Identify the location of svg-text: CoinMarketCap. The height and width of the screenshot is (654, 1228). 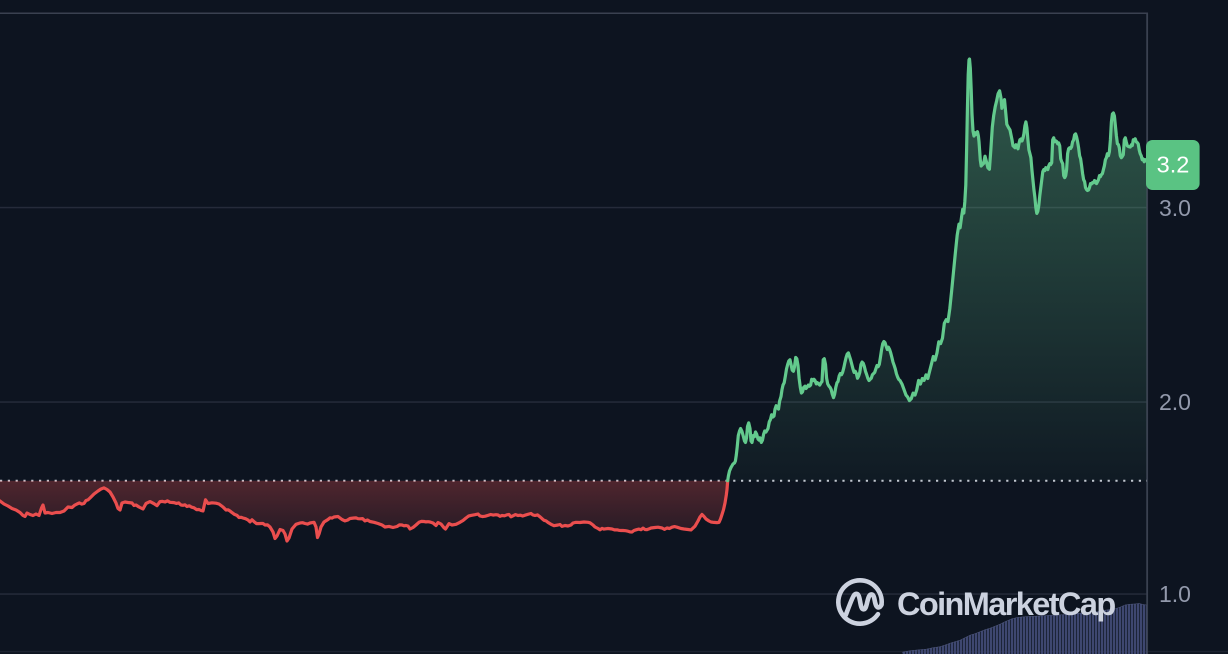
(1006, 604).